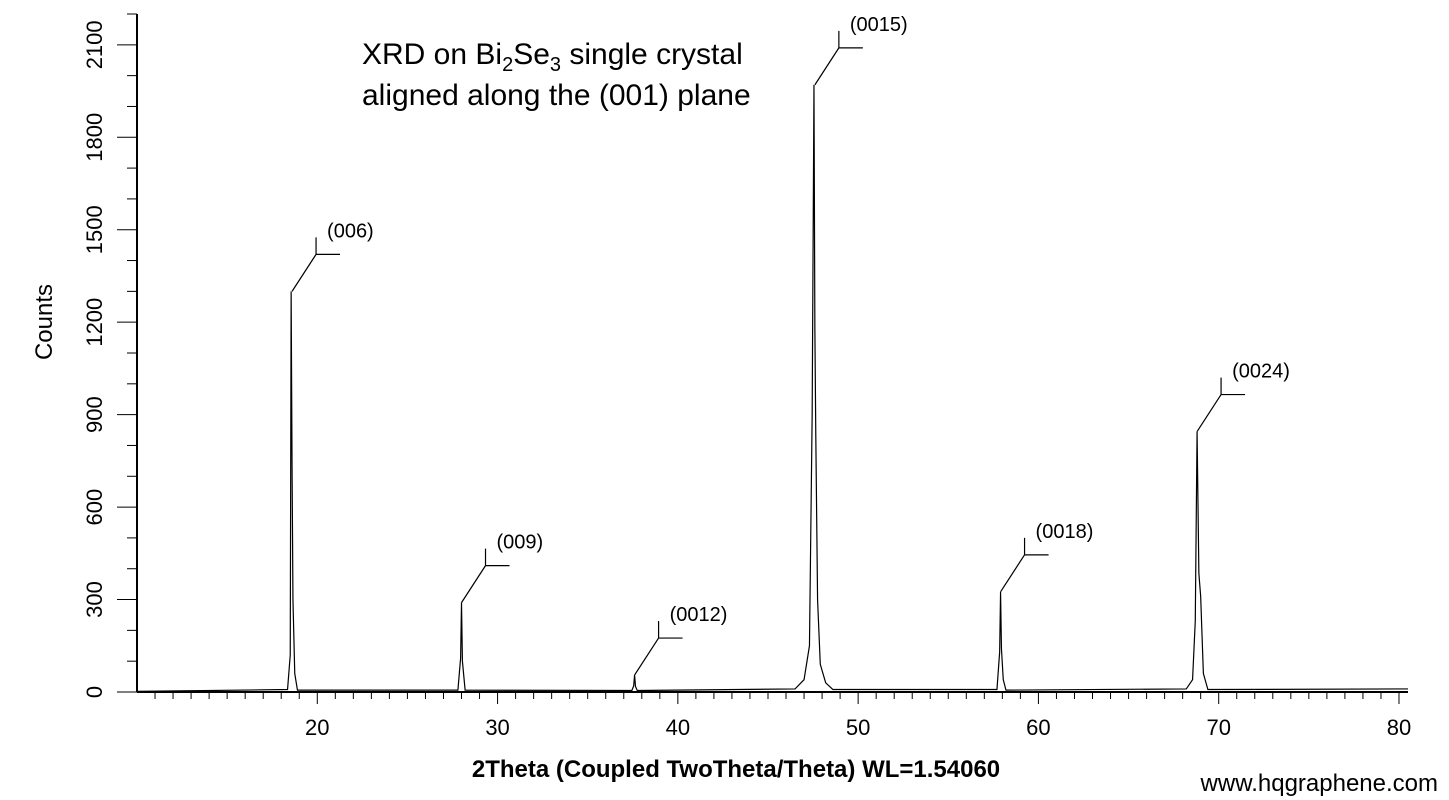 The image size is (1449, 800). Describe the element at coordinates (1399, 727) in the screenshot. I see `x-tick-label: 80` at that location.